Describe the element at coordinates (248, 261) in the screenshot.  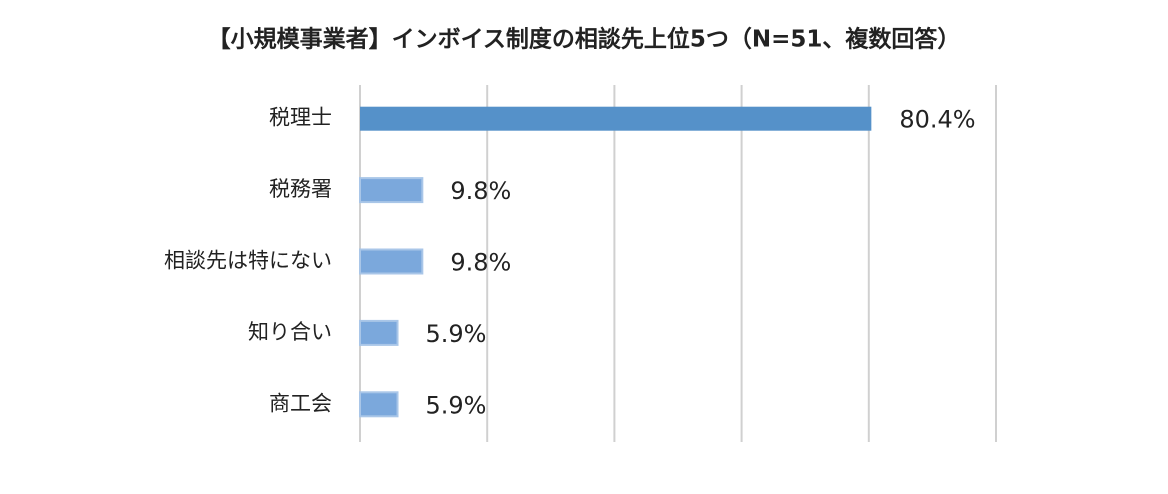
I see `category-label: 相談先は特にない` at that location.